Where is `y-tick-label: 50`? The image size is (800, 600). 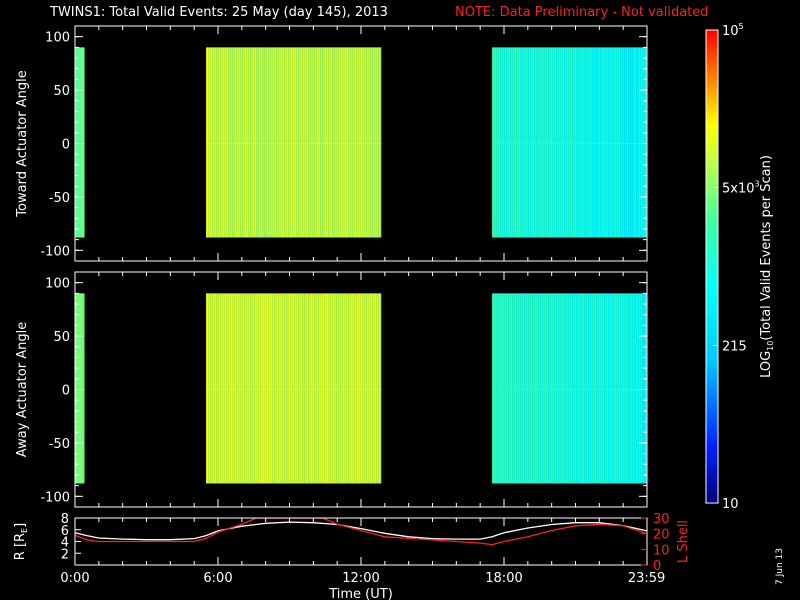
y-tick-label: 50 is located at coordinates (61, 337).